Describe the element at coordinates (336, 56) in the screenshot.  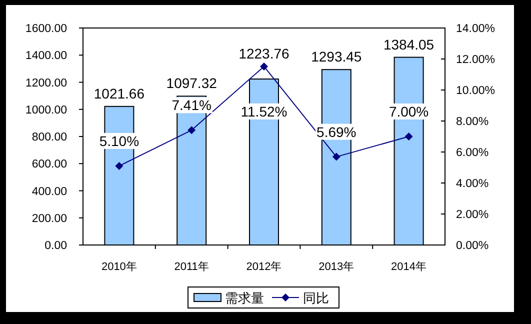
I see `data-label: 1293.45` at that location.